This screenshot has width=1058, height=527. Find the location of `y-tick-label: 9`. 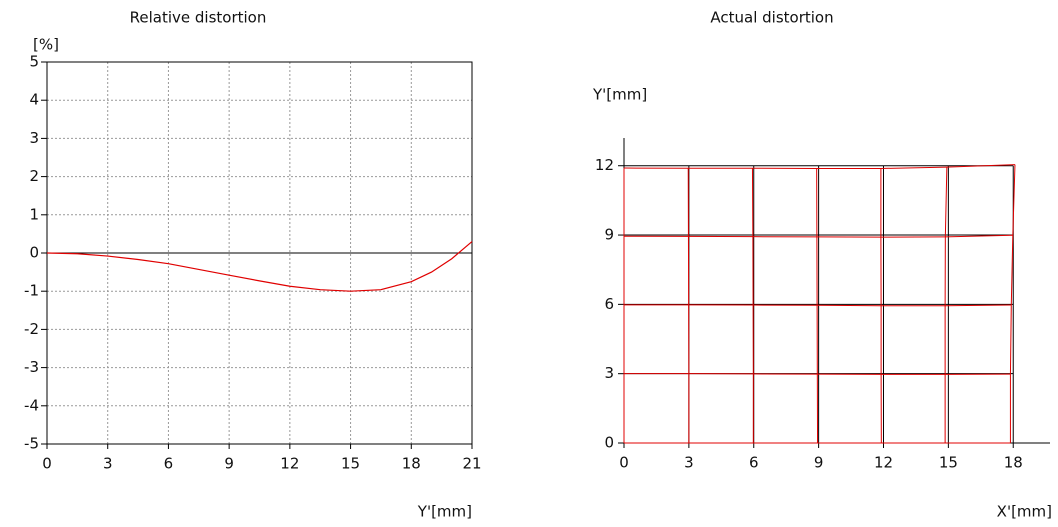

y-tick-label: 9 is located at coordinates (609, 235).